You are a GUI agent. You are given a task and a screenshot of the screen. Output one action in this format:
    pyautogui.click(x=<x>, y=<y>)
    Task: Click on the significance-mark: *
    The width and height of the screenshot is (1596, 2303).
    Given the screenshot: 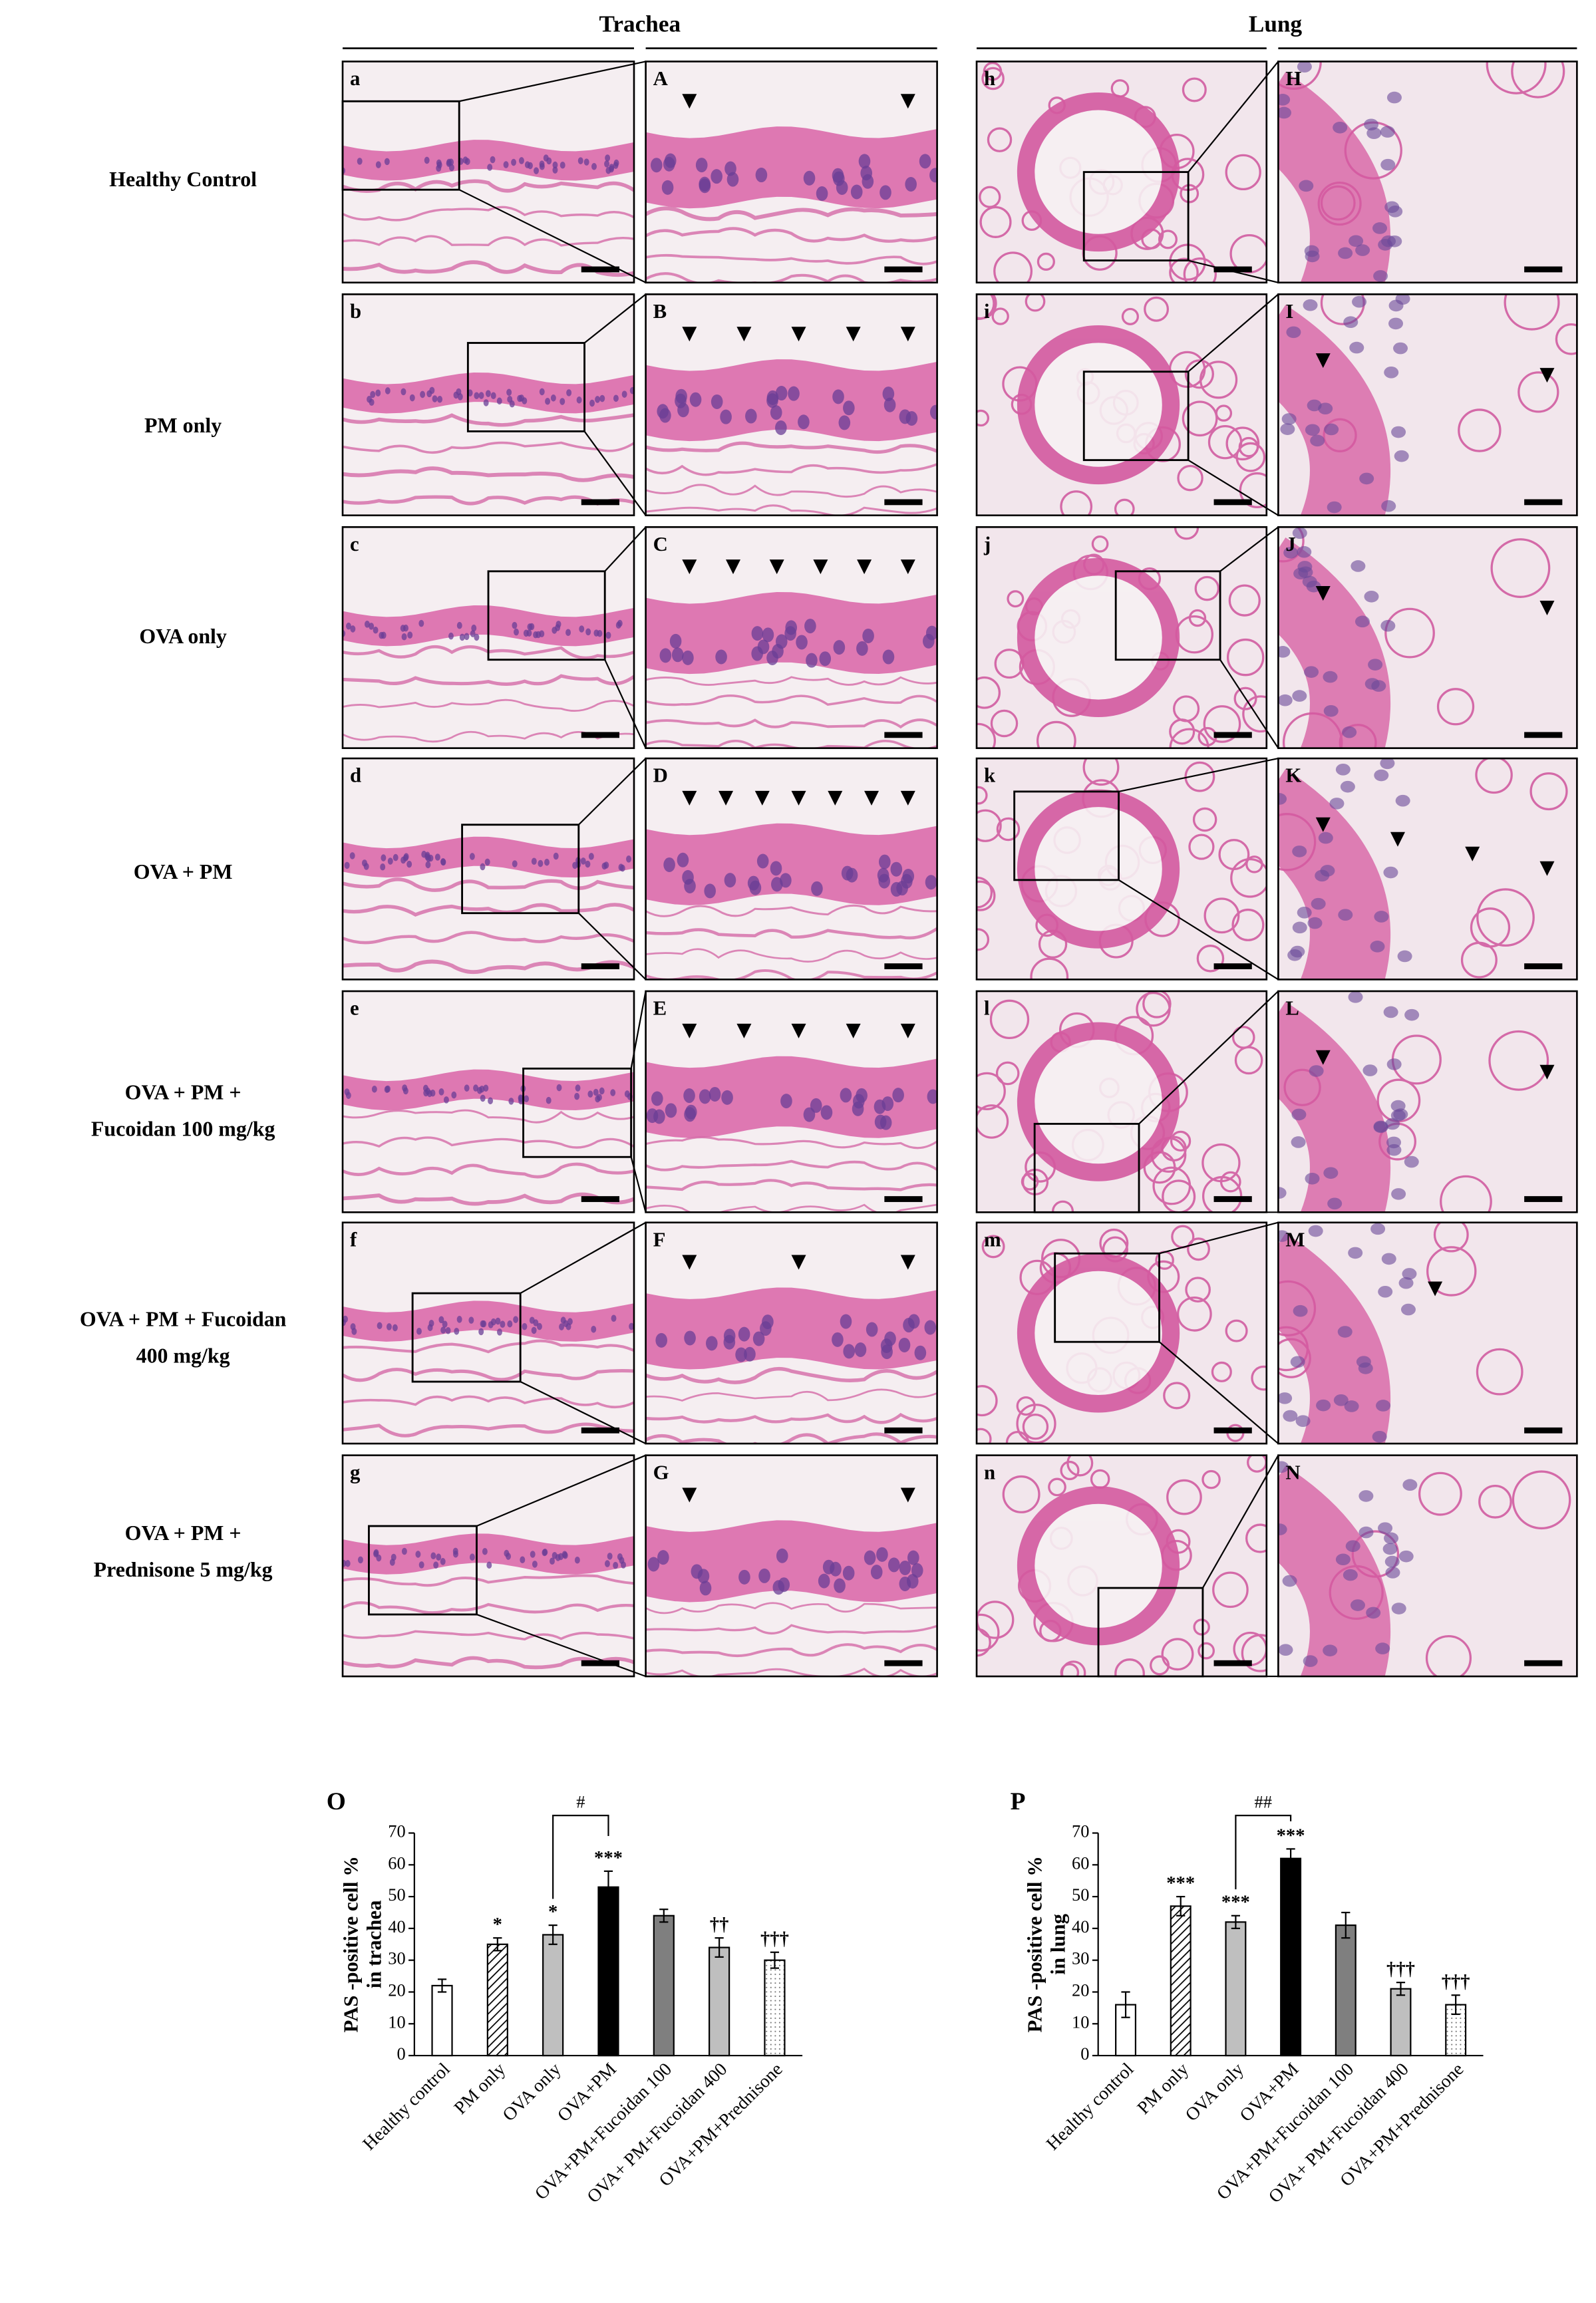 What is the action you would take?
    pyautogui.click(x=497, y=1925)
    